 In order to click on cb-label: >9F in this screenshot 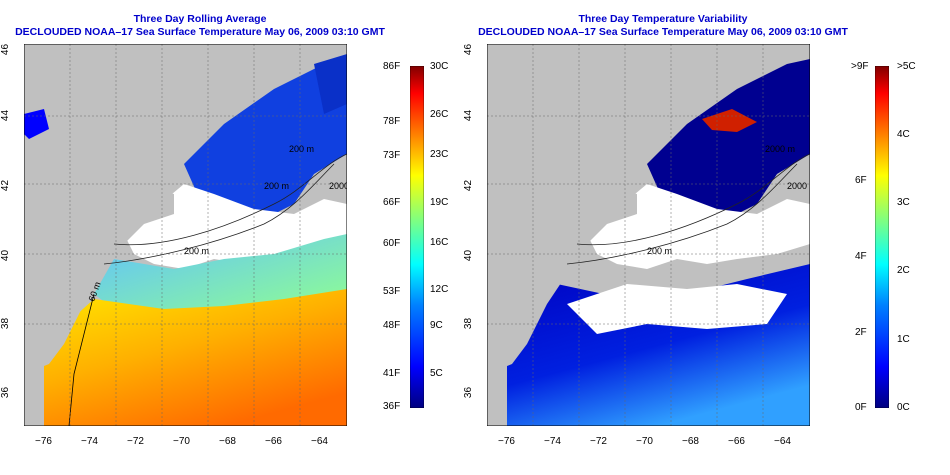, I will do `click(860, 66)`.